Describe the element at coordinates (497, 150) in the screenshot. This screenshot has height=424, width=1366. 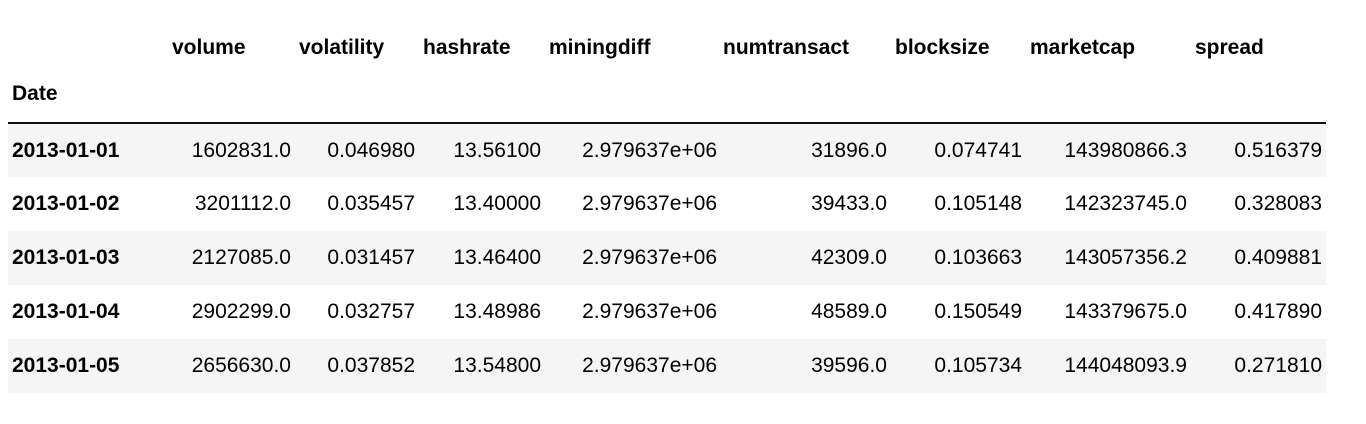
I see `cell-hashrate: 13.56100` at that location.